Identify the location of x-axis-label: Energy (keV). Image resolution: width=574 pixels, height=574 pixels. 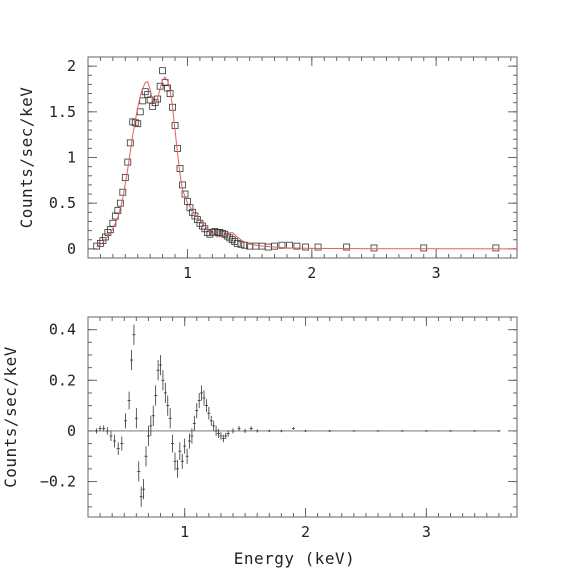
(295, 558).